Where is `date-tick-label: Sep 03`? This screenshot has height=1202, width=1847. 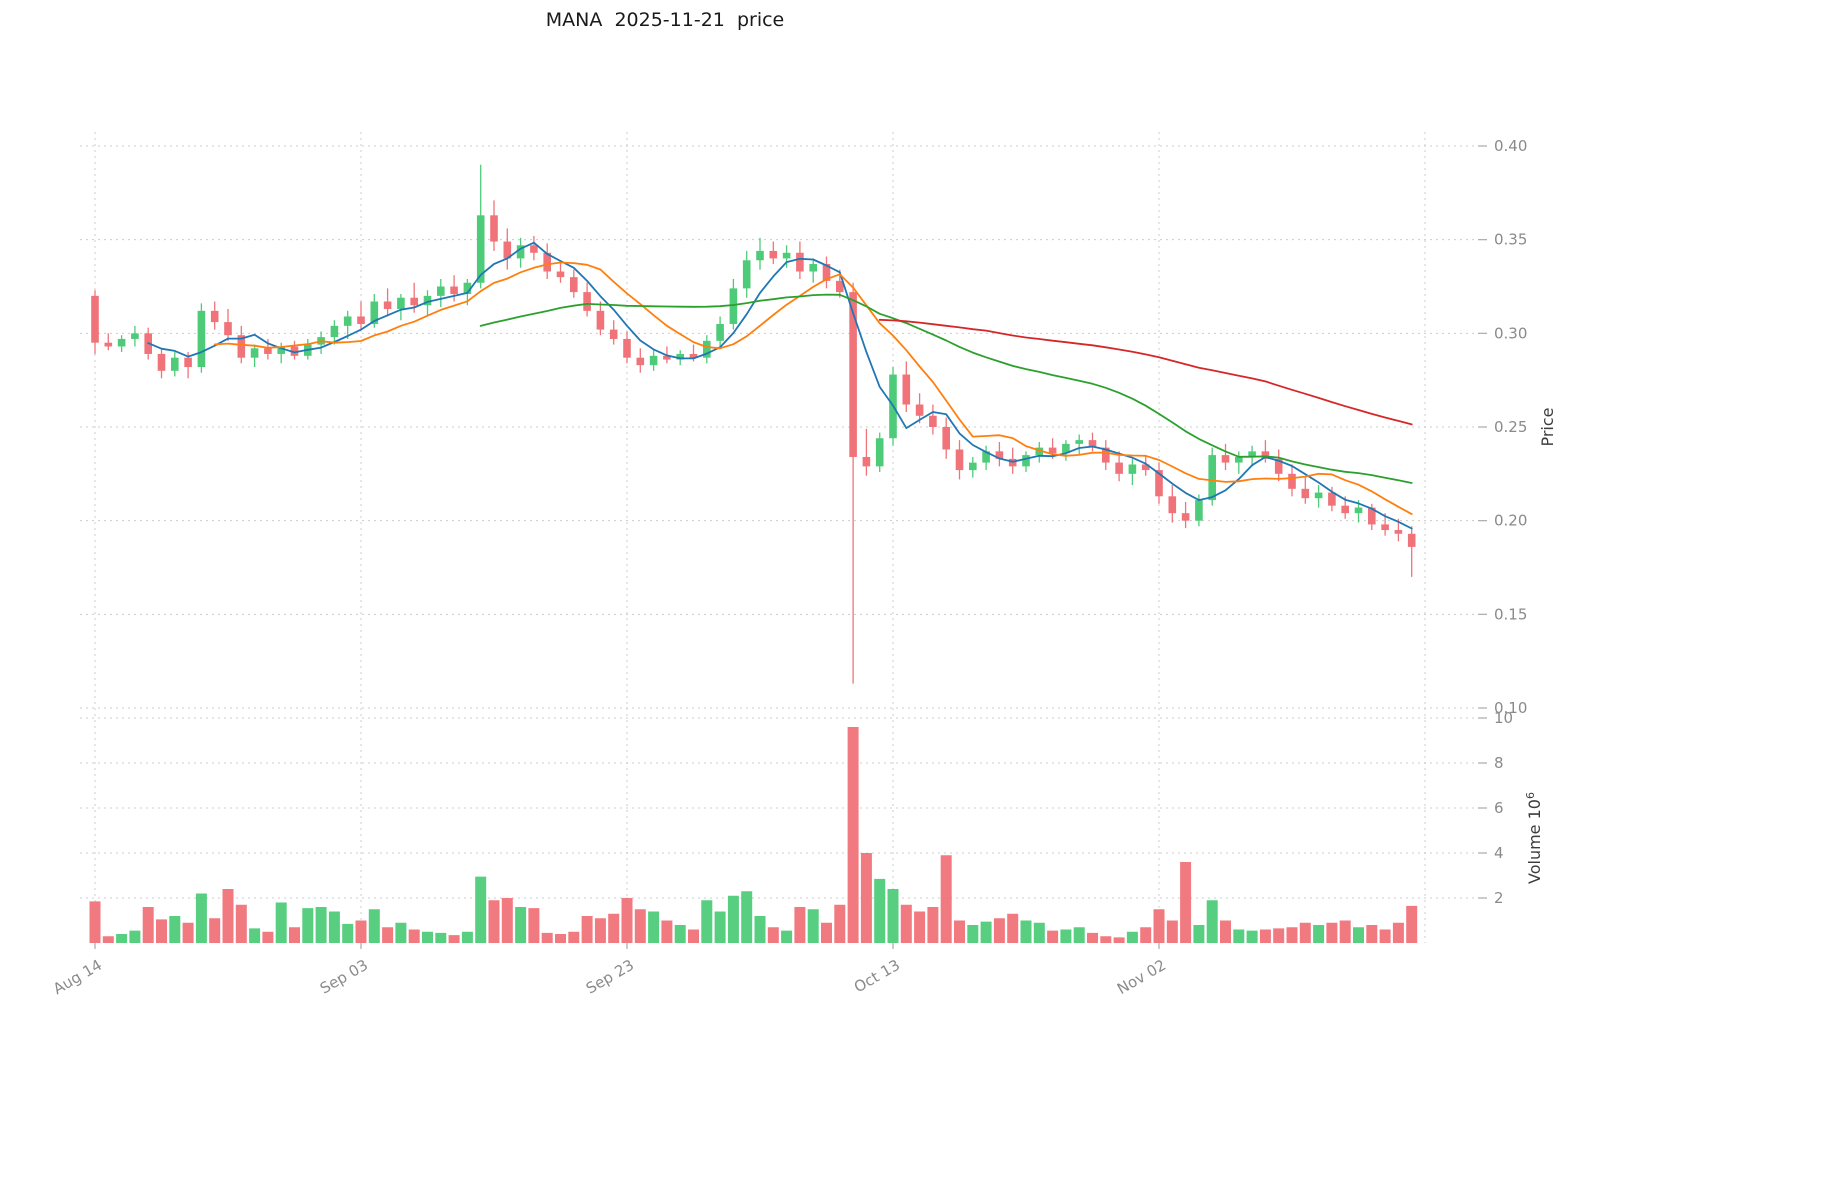 date-tick-label: Sep 03 is located at coordinates (344, 977).